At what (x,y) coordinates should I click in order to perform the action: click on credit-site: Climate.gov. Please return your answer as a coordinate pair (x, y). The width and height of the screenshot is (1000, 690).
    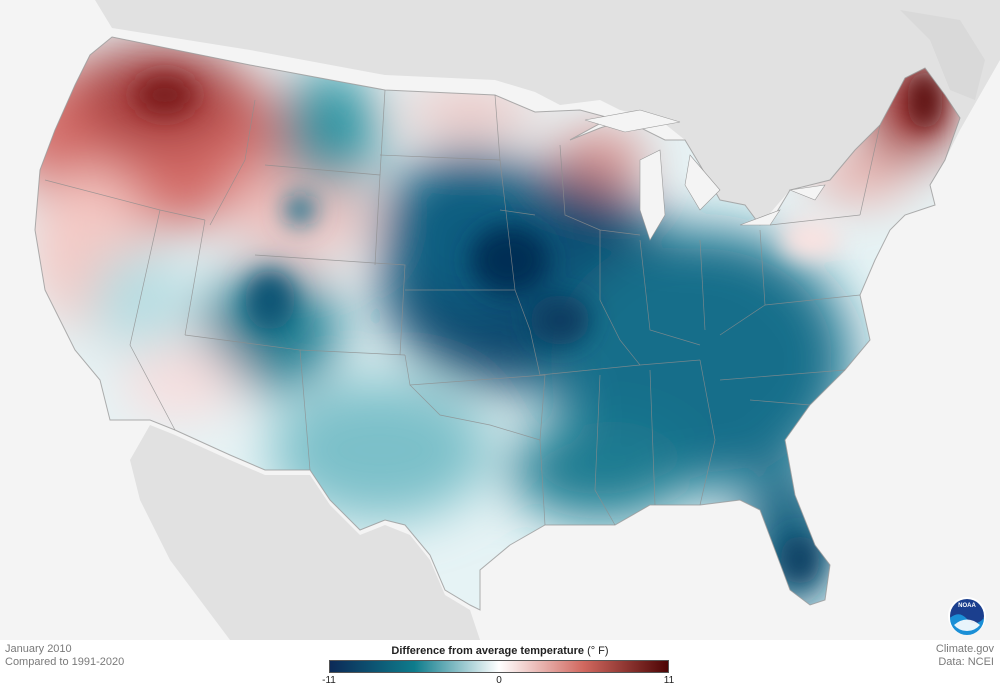
    Looking at the image, I should click on (964, 649).